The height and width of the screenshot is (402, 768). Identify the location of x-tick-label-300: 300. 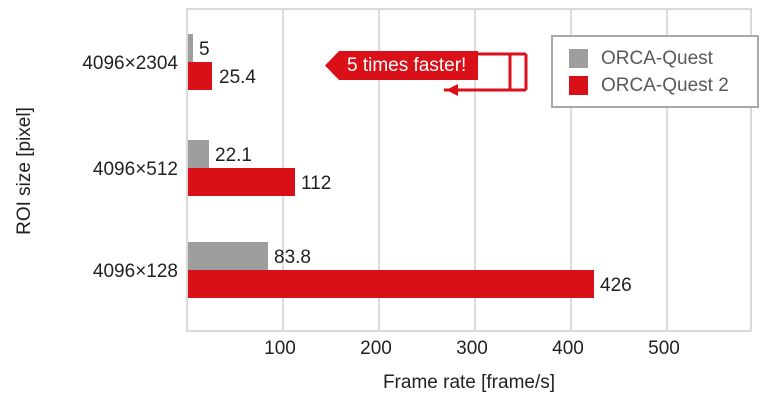
(472, 348).